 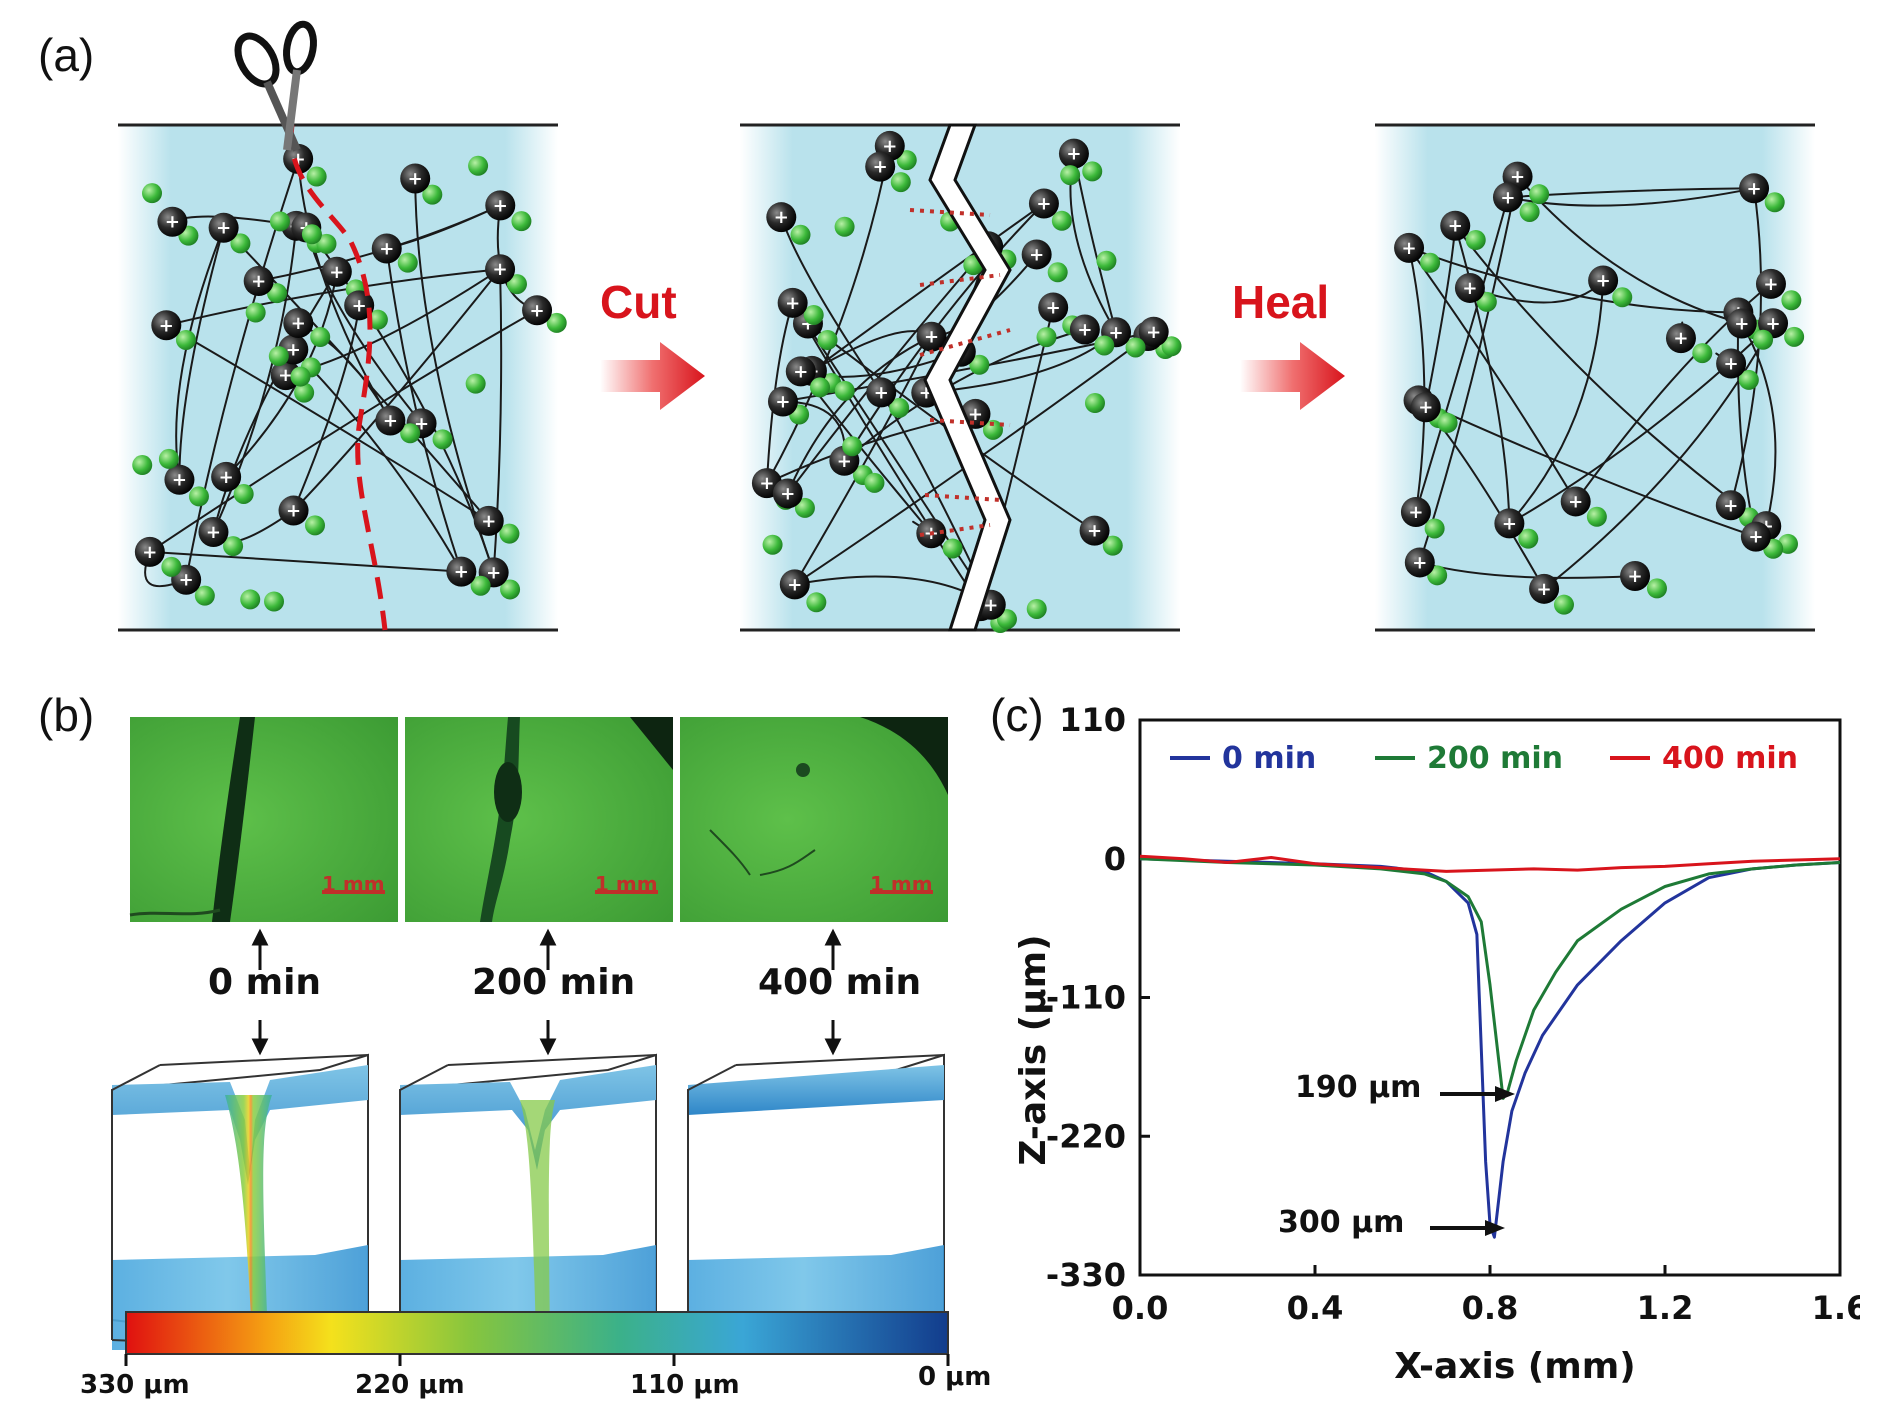 I want to click on colorbar-tick-110: 110 μm, so click(x=685, y=1385).